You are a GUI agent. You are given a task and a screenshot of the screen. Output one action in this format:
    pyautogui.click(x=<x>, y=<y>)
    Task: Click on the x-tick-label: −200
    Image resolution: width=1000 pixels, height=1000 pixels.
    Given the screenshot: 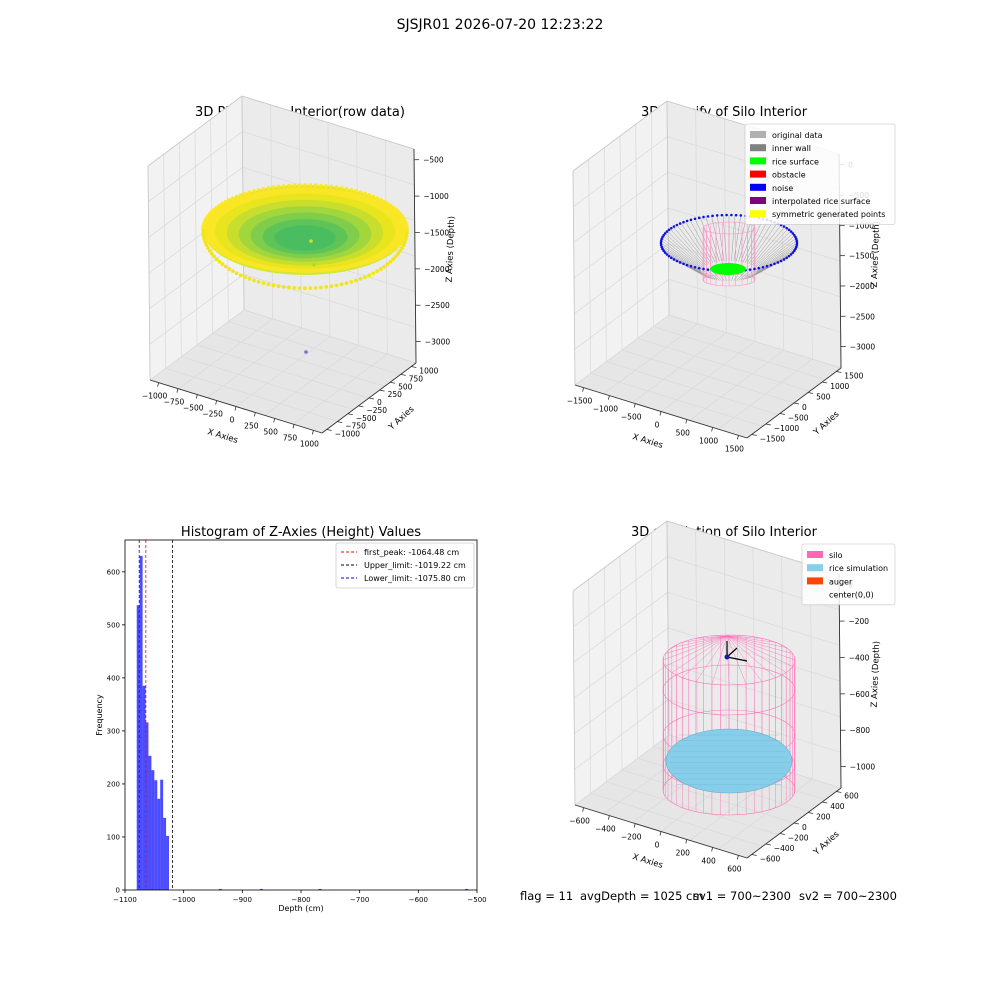 What is the action you would take?
    pyautogui.click(x=631, y=837)
    